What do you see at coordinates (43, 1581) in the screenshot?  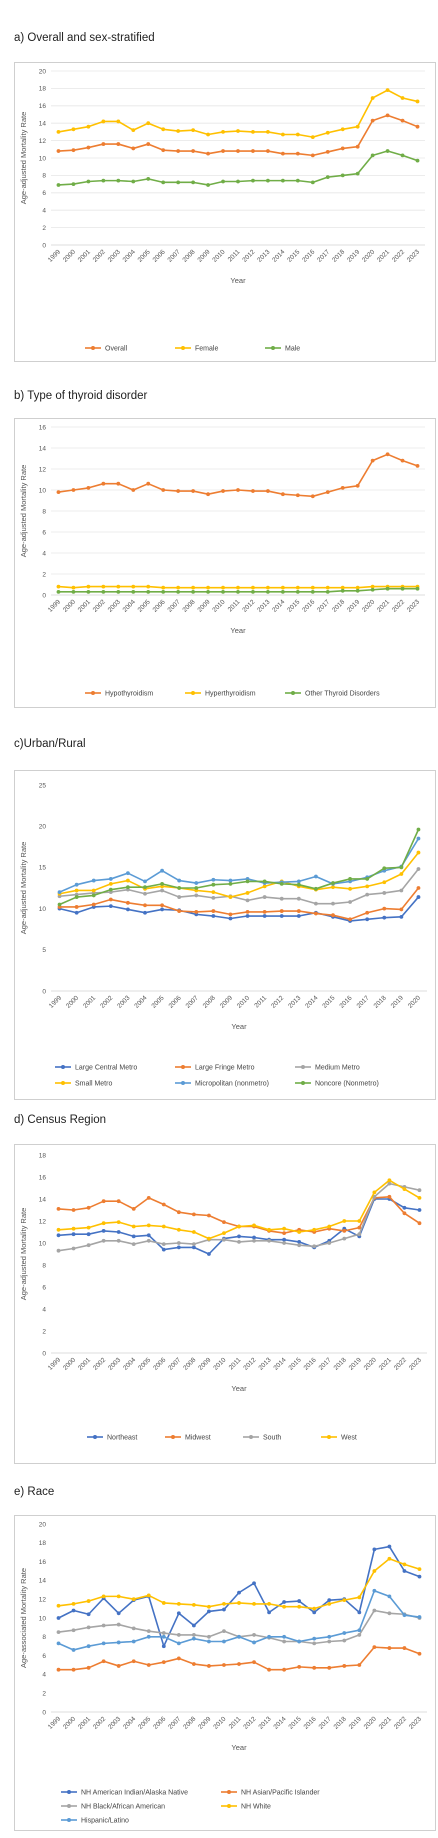 I see `chart-e-ytick-label: 14` at bounding box center [43, 1581].